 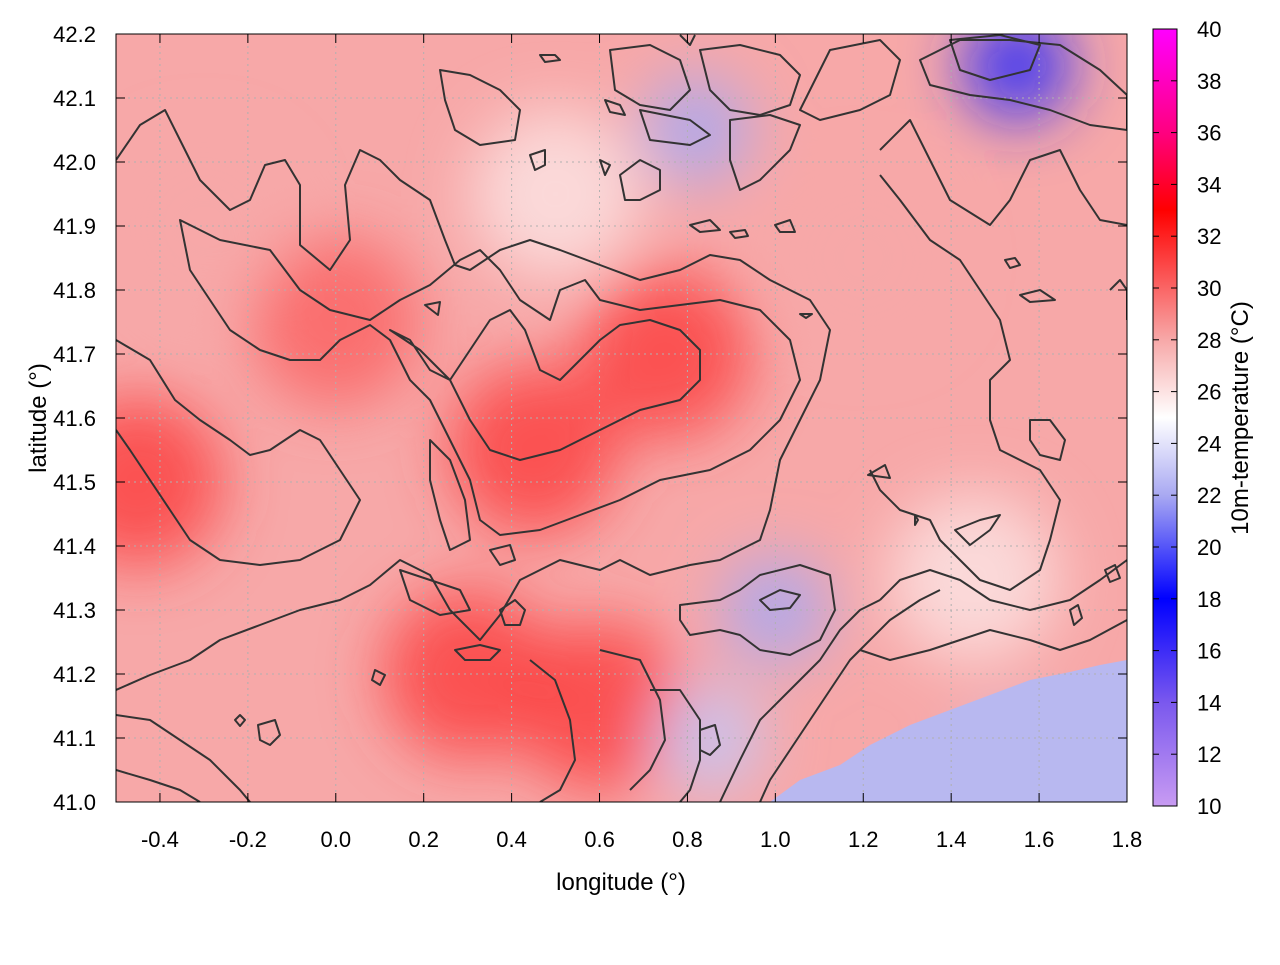 What do you see at coordinates (863, 839) in the screenshot?
I see `x-tick-label: 1.2` at bounding box center [863, 839].